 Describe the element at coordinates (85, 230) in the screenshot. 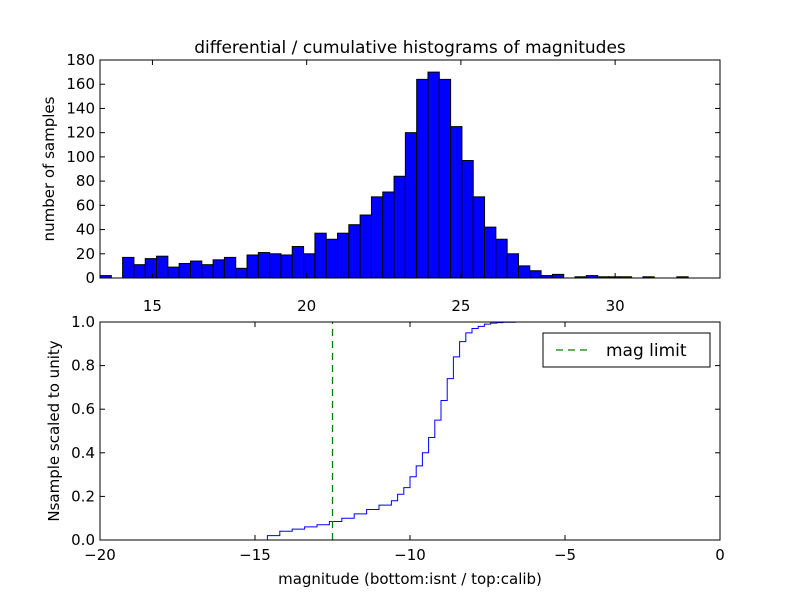

I see `top-y-tick-label: 40` at that location.